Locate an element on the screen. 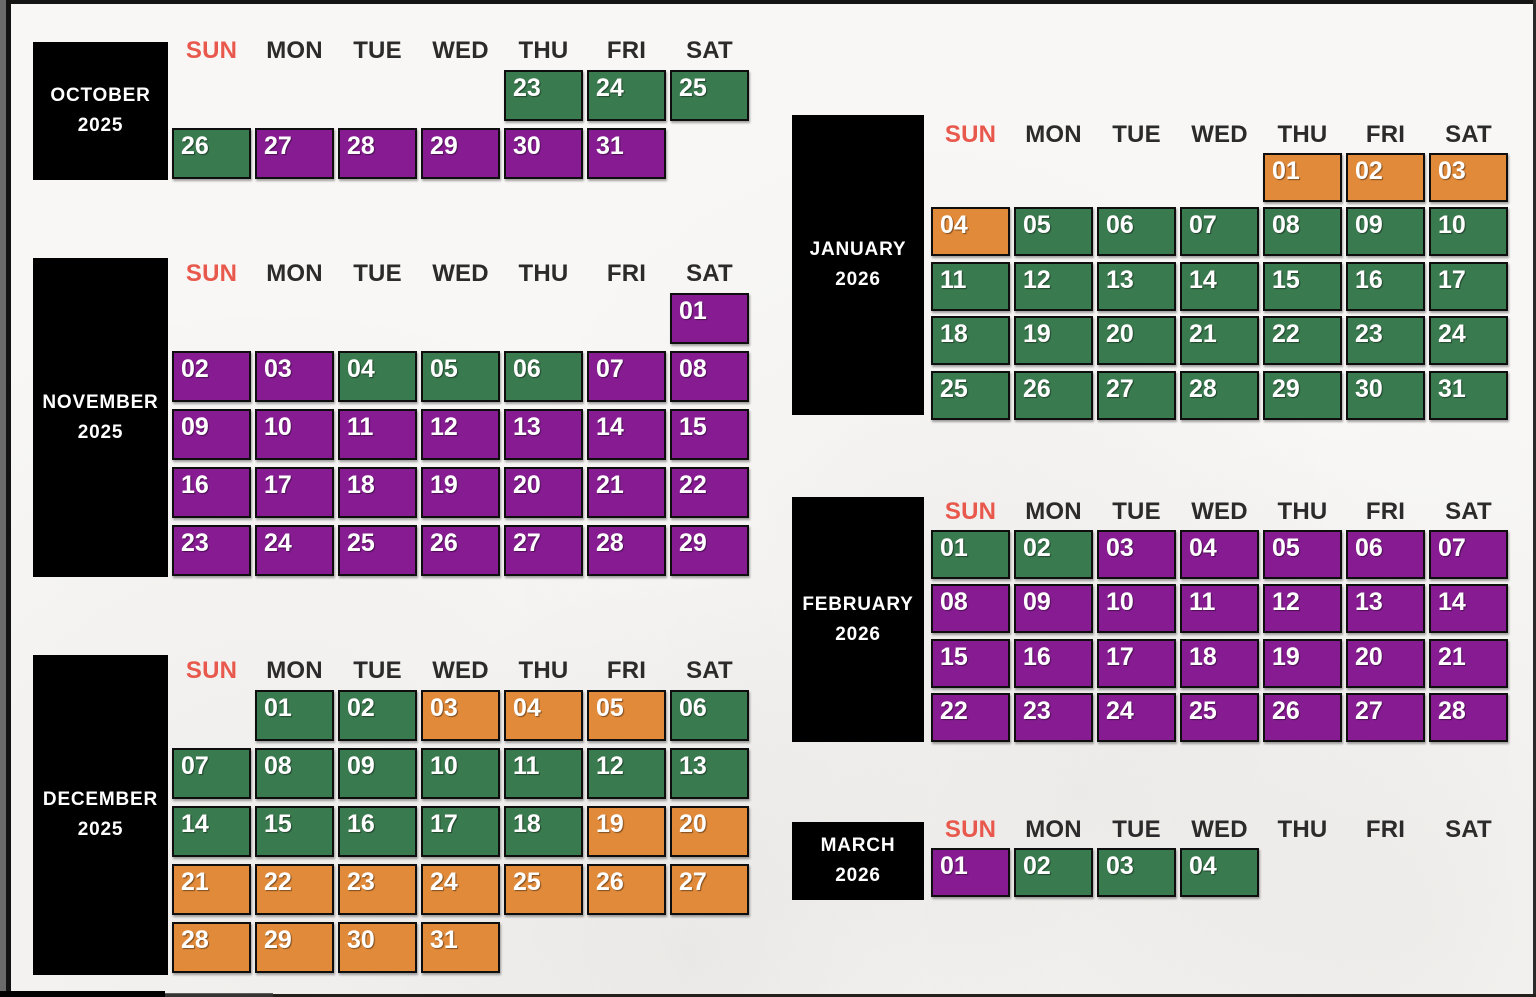  day-cell: 05 is located at coordinates (460, 376).